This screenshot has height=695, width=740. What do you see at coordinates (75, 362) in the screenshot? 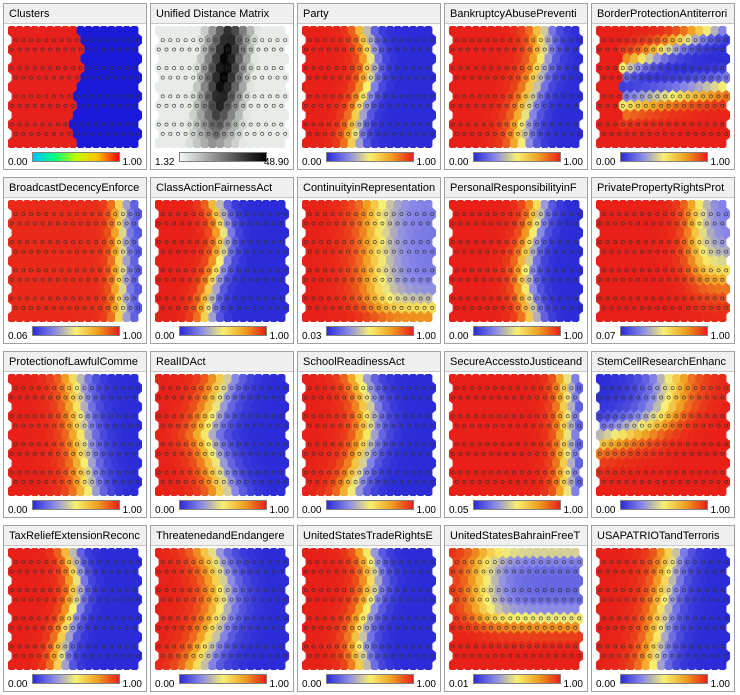
I see `panel-title: ProtectionofLawfulComme` at bounding box center [75, 362].